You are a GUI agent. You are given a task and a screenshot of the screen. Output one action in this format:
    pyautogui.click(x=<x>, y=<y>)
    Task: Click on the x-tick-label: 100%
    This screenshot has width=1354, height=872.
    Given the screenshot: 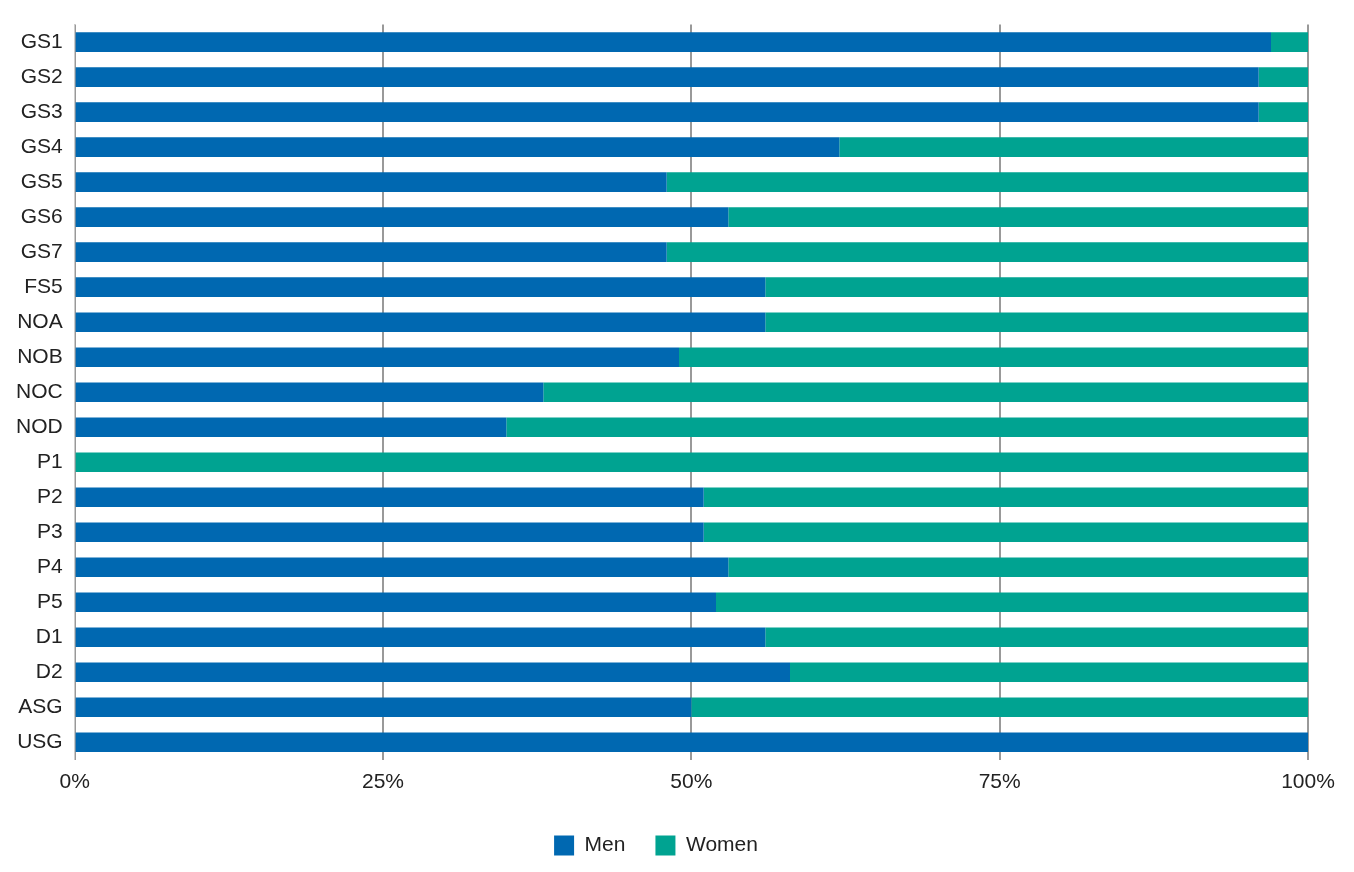 What is the action you would take?
    pyautogui.click(x=1308, y=781)
    